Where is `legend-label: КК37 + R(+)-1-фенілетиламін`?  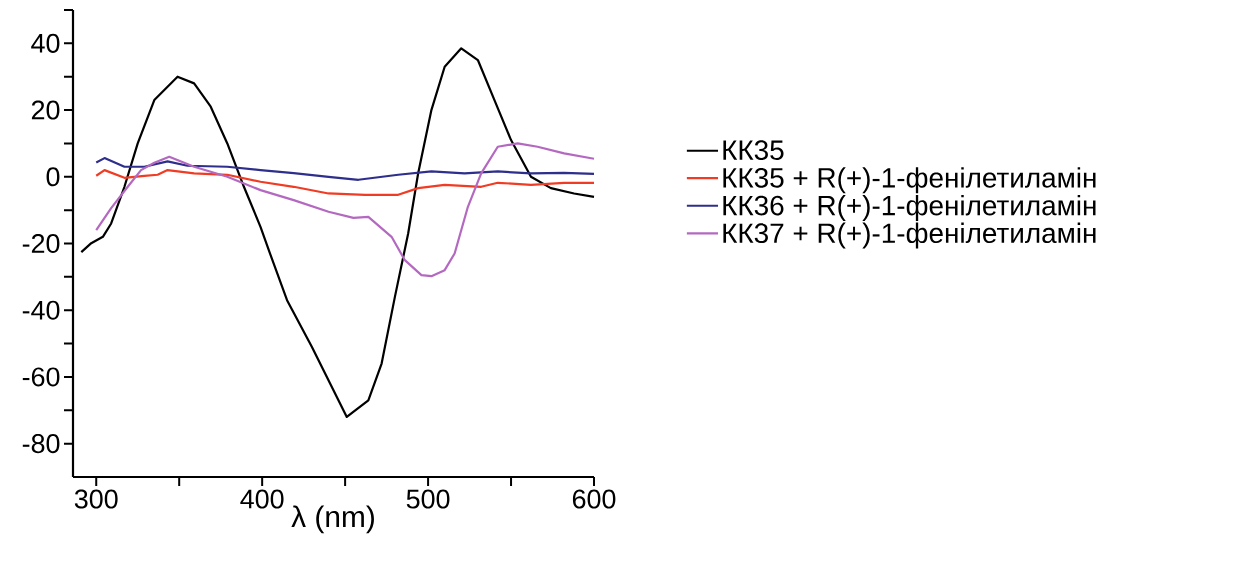
legend-label: КК37 + R(+)-1-фенілетиламін is located at coordinates (909, 235).